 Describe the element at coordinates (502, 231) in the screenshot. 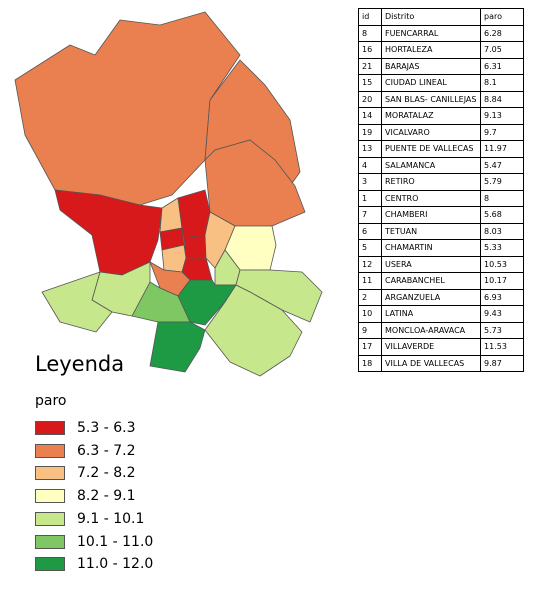

I see `table-cell: 8.03` at that location.